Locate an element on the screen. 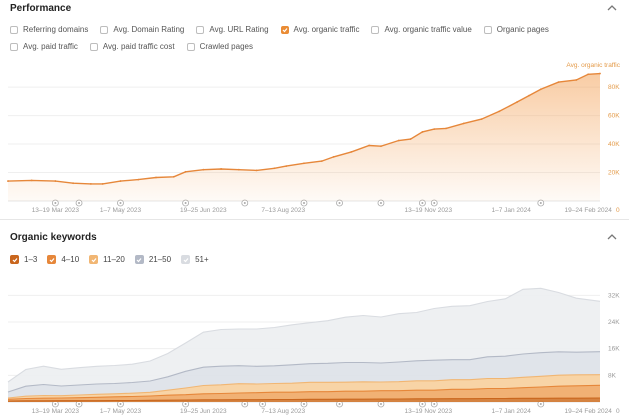 Image resolution: width=629 pixels, height=418 pixels. x-tick-label: 19–25 Jun 2023 is located at coordinates (203, 210).